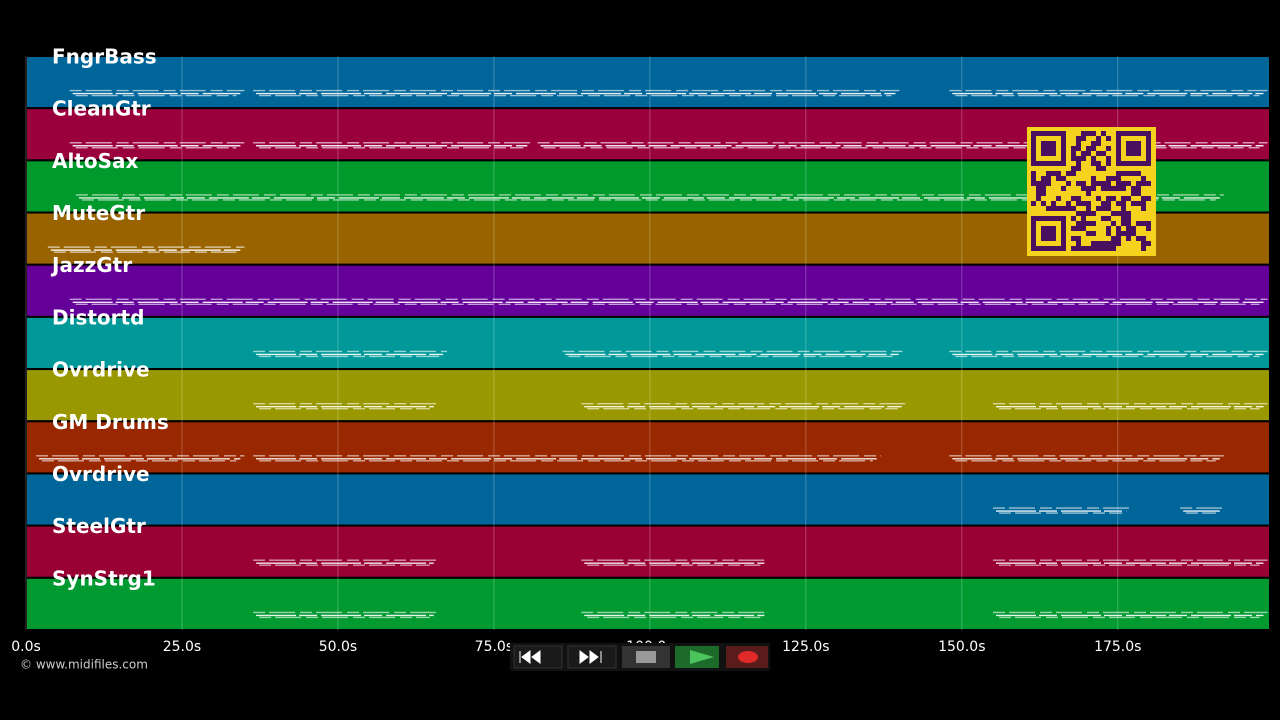 The width and height of the screenshot is (1280, 720). I want to click on forward-button, so click(592, 657).